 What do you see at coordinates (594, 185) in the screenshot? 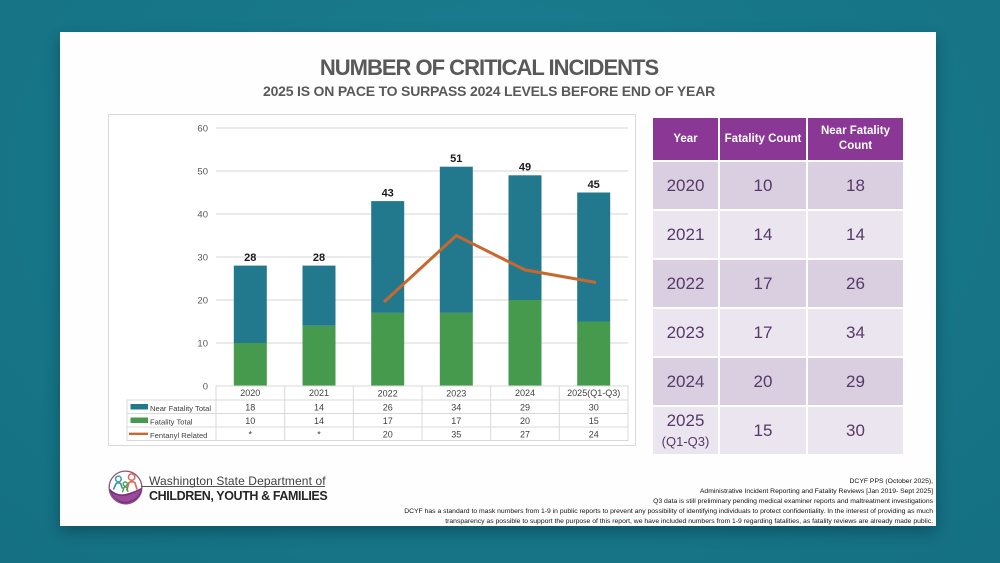
I see `svg-text: 45` at bounding box center [594, 185].